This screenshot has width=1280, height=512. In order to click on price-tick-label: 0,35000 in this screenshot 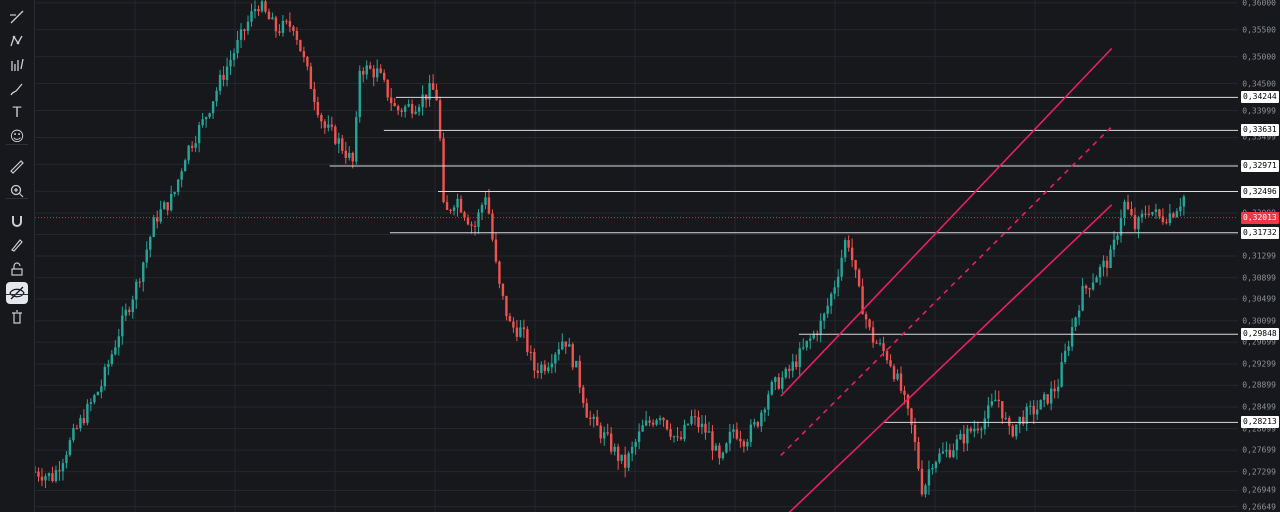, I will do `click(1259, 57)`.